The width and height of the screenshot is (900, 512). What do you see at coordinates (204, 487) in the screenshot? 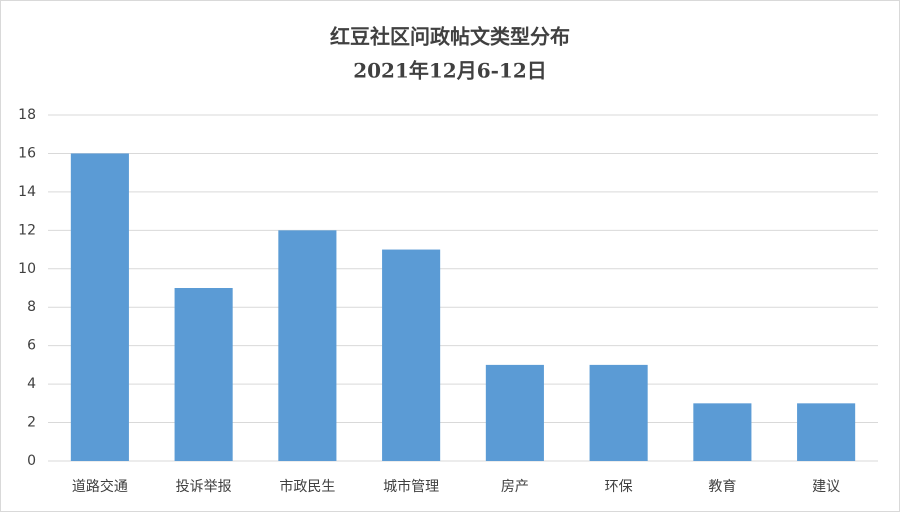
I see `x-tick-label: 投诉举报` at bounding box center [204, 487].